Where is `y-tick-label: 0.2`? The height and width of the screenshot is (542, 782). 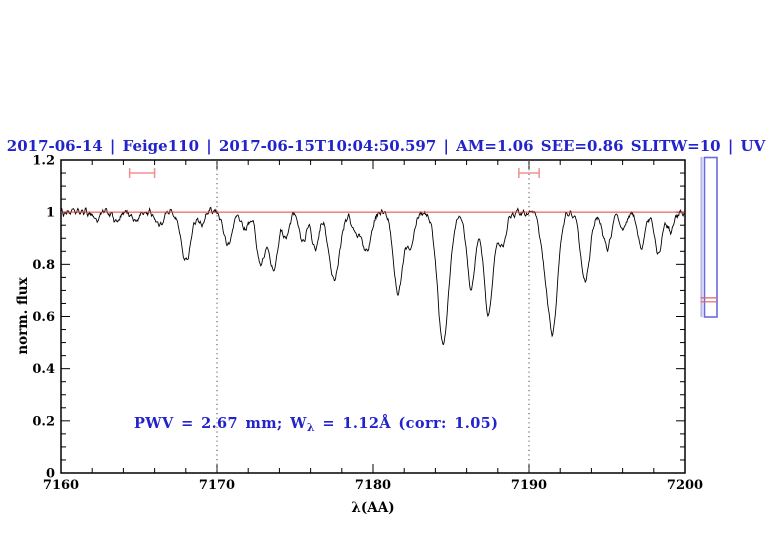
y-tick-label: 0.2 is located at coordinates (43, 421).